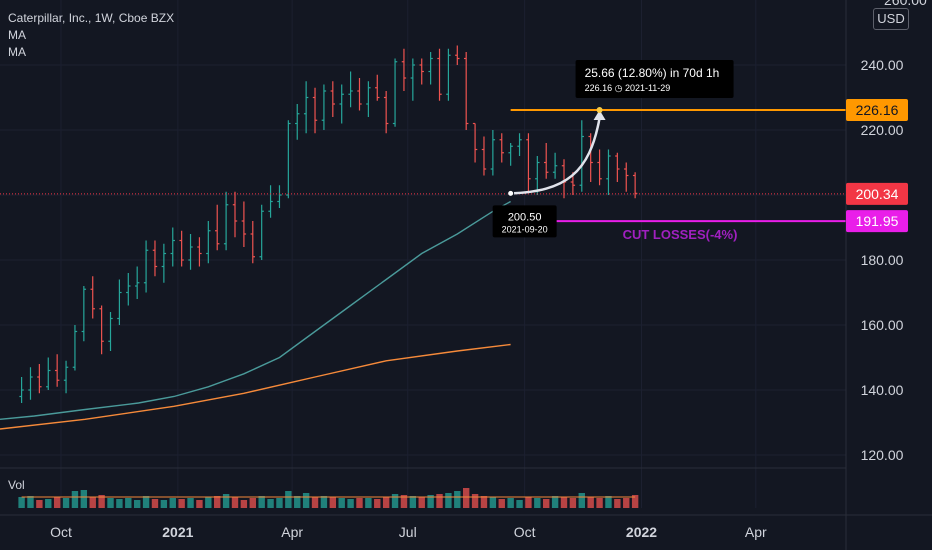  Describe the element at coordinates (525, 229) in the screenshot. I see `start-date-label: 2021-09-20` at that location.